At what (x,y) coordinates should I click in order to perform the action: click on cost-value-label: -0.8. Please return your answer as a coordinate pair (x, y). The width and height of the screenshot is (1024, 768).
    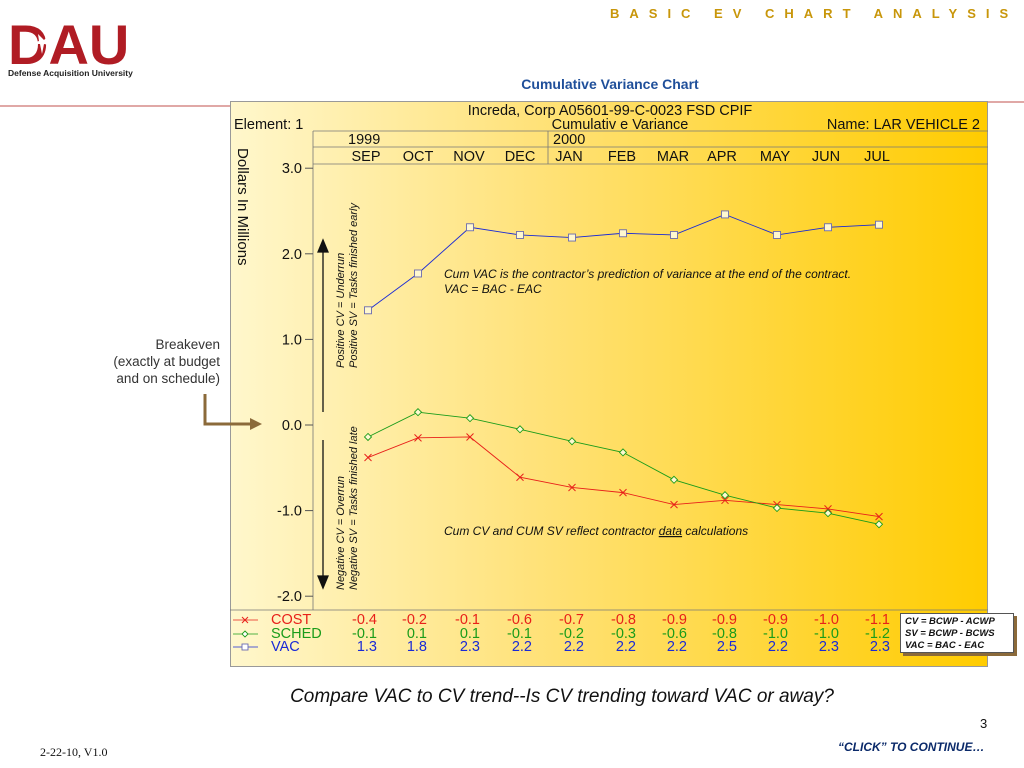
    Looking at the image, I should click on (623, 620).